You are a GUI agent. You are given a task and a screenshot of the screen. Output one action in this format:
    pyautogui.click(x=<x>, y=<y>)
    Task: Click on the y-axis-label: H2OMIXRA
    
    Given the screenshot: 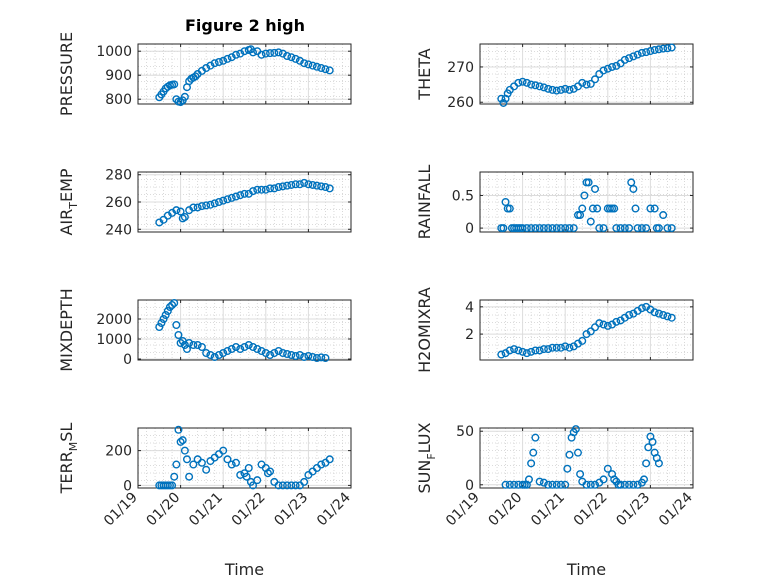 What is the action you would take?
    pyautogui.click(x=424, y=330)
    